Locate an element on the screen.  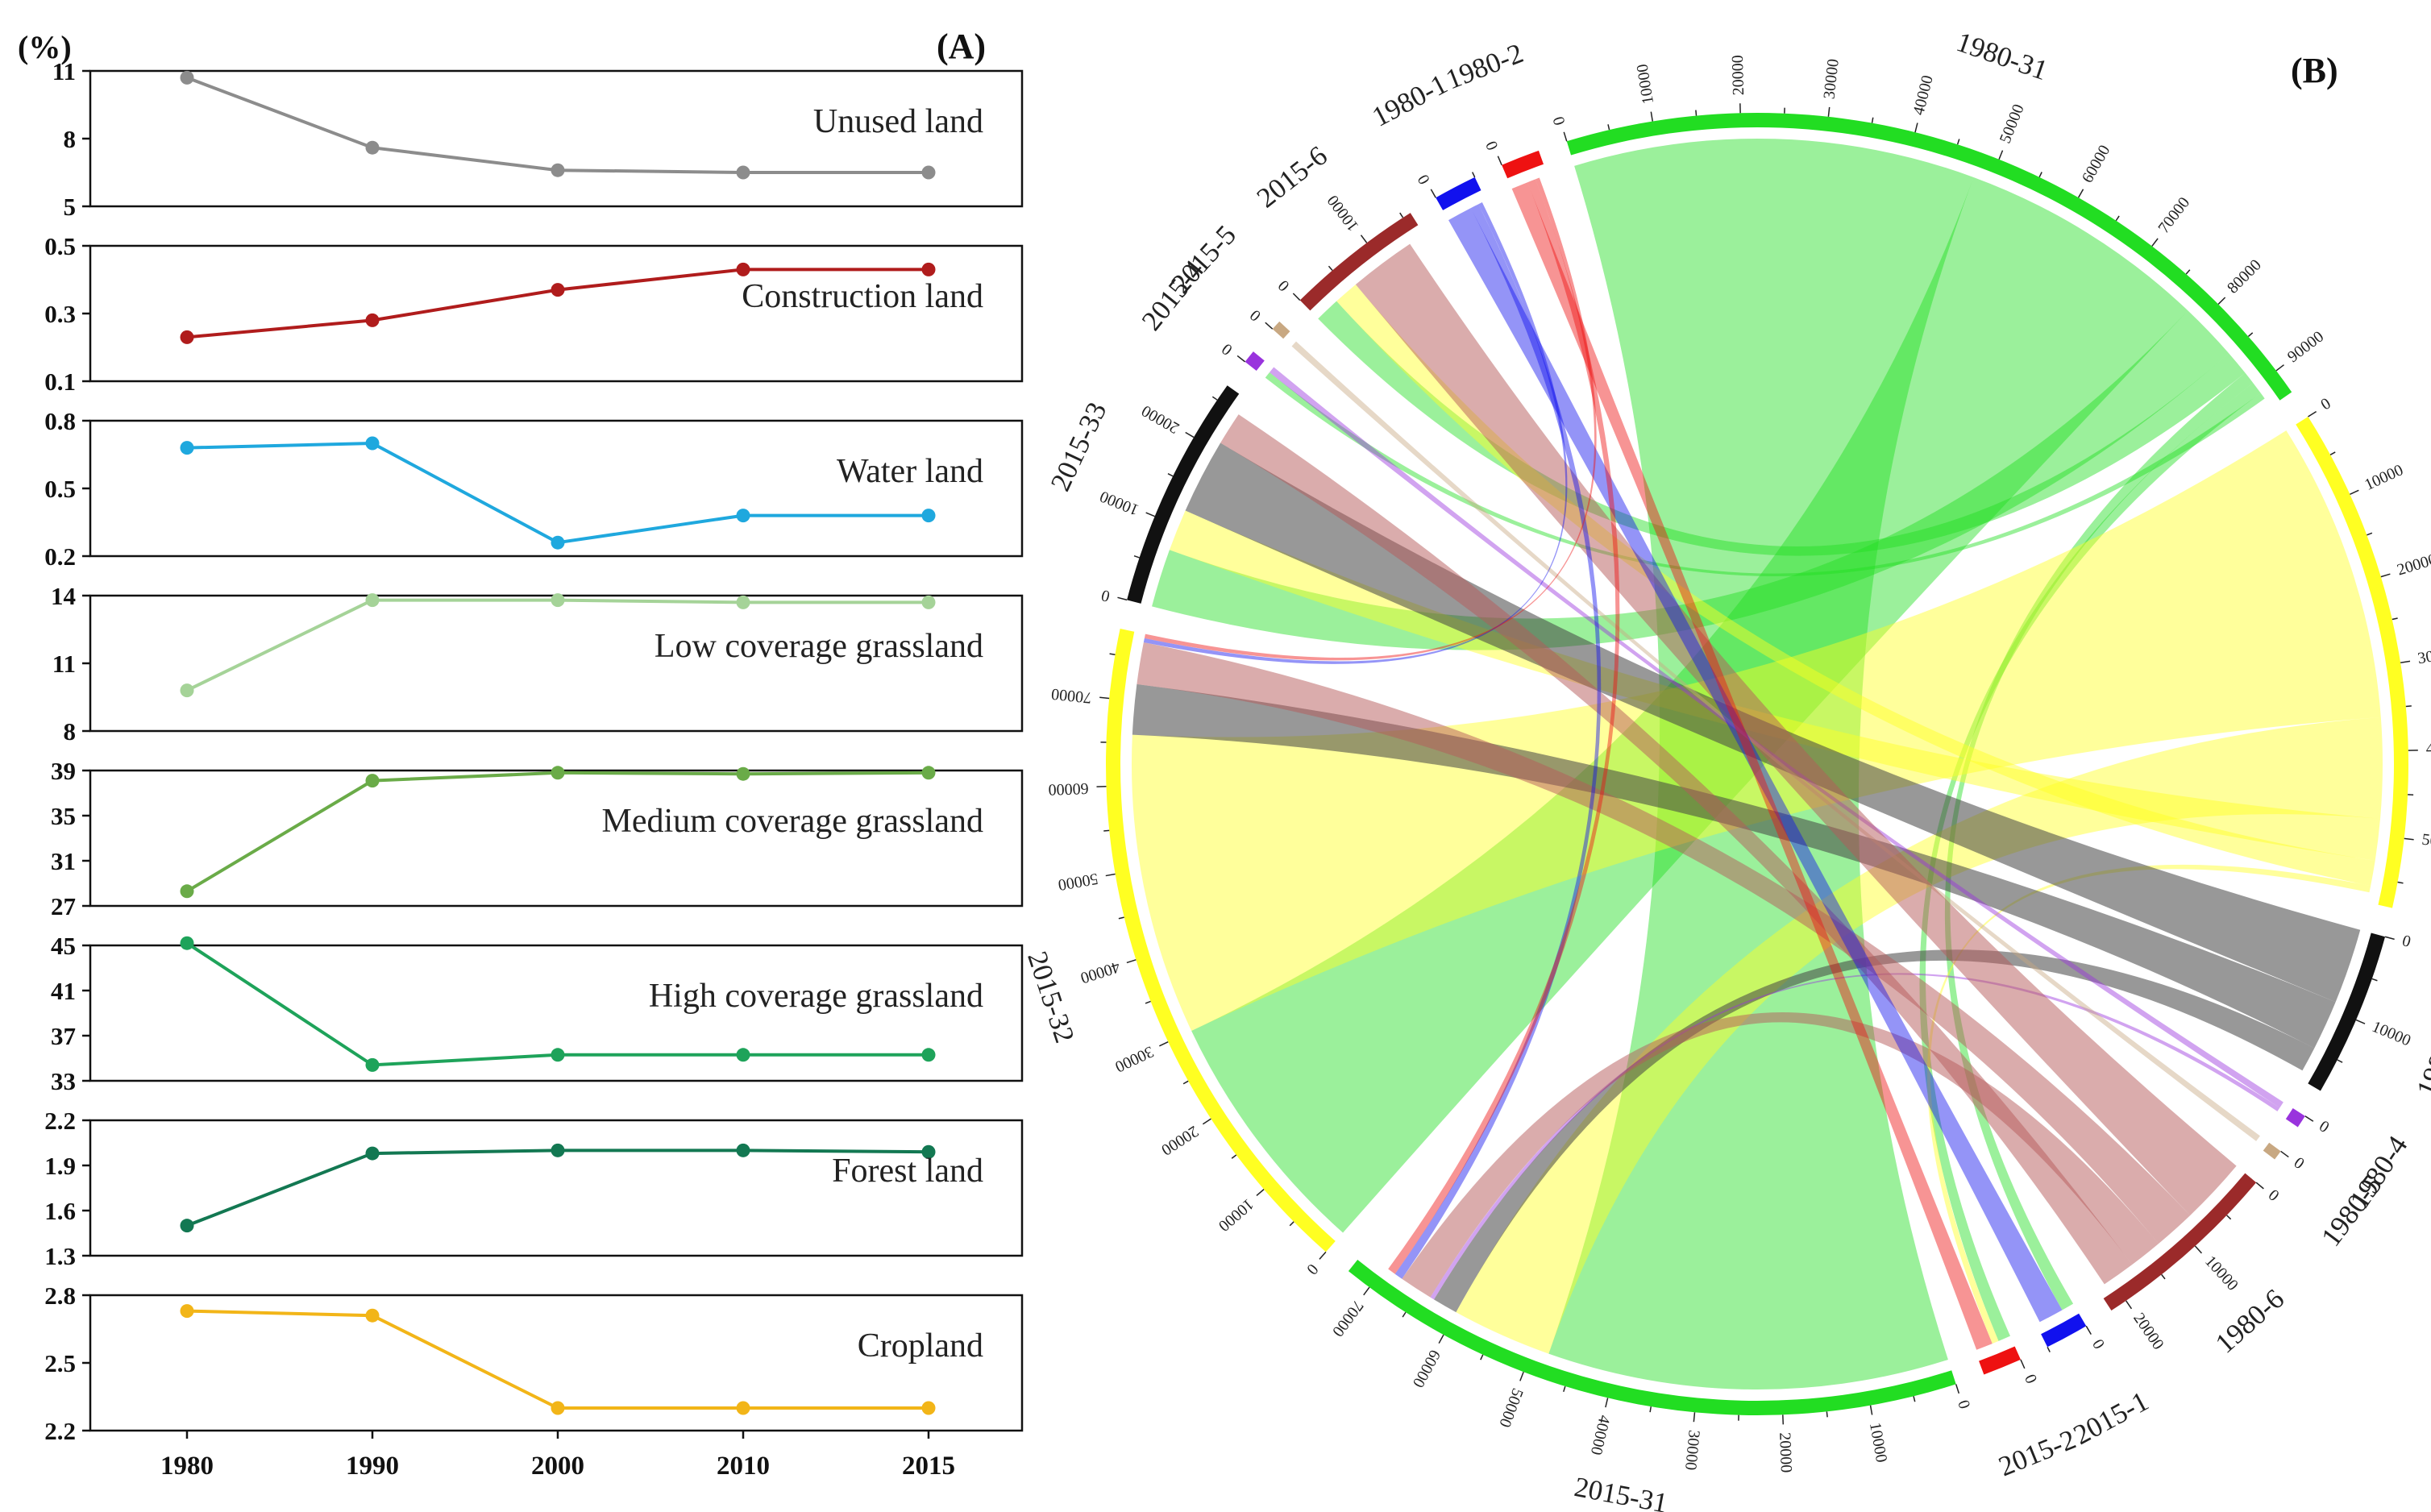
subplot-low-coverage-grassland: 14 11 8 Low coverage grassland is located at coordinates (537, 664).